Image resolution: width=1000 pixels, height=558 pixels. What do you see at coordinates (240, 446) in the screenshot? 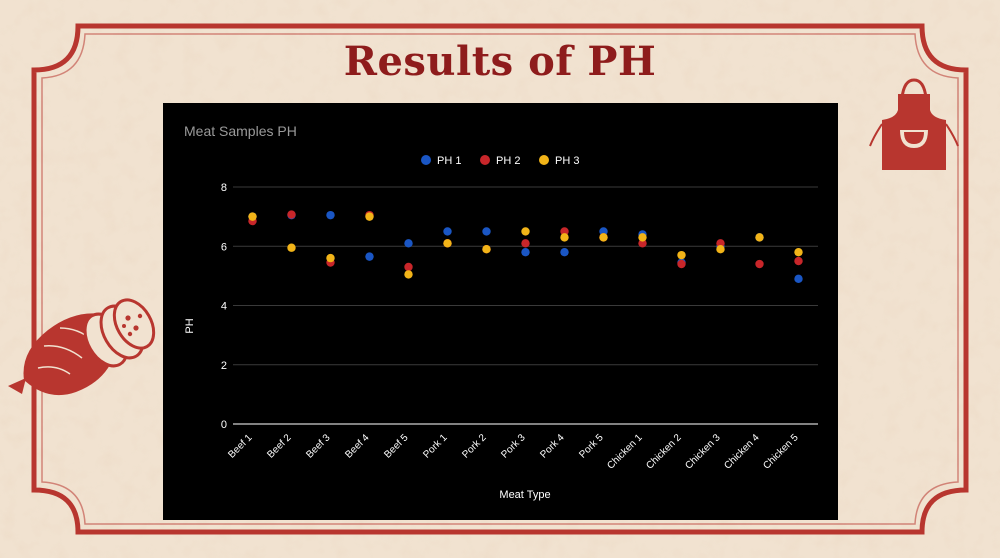
I see `x-tick-label: Beef 1` at bounding box center [240, 446].